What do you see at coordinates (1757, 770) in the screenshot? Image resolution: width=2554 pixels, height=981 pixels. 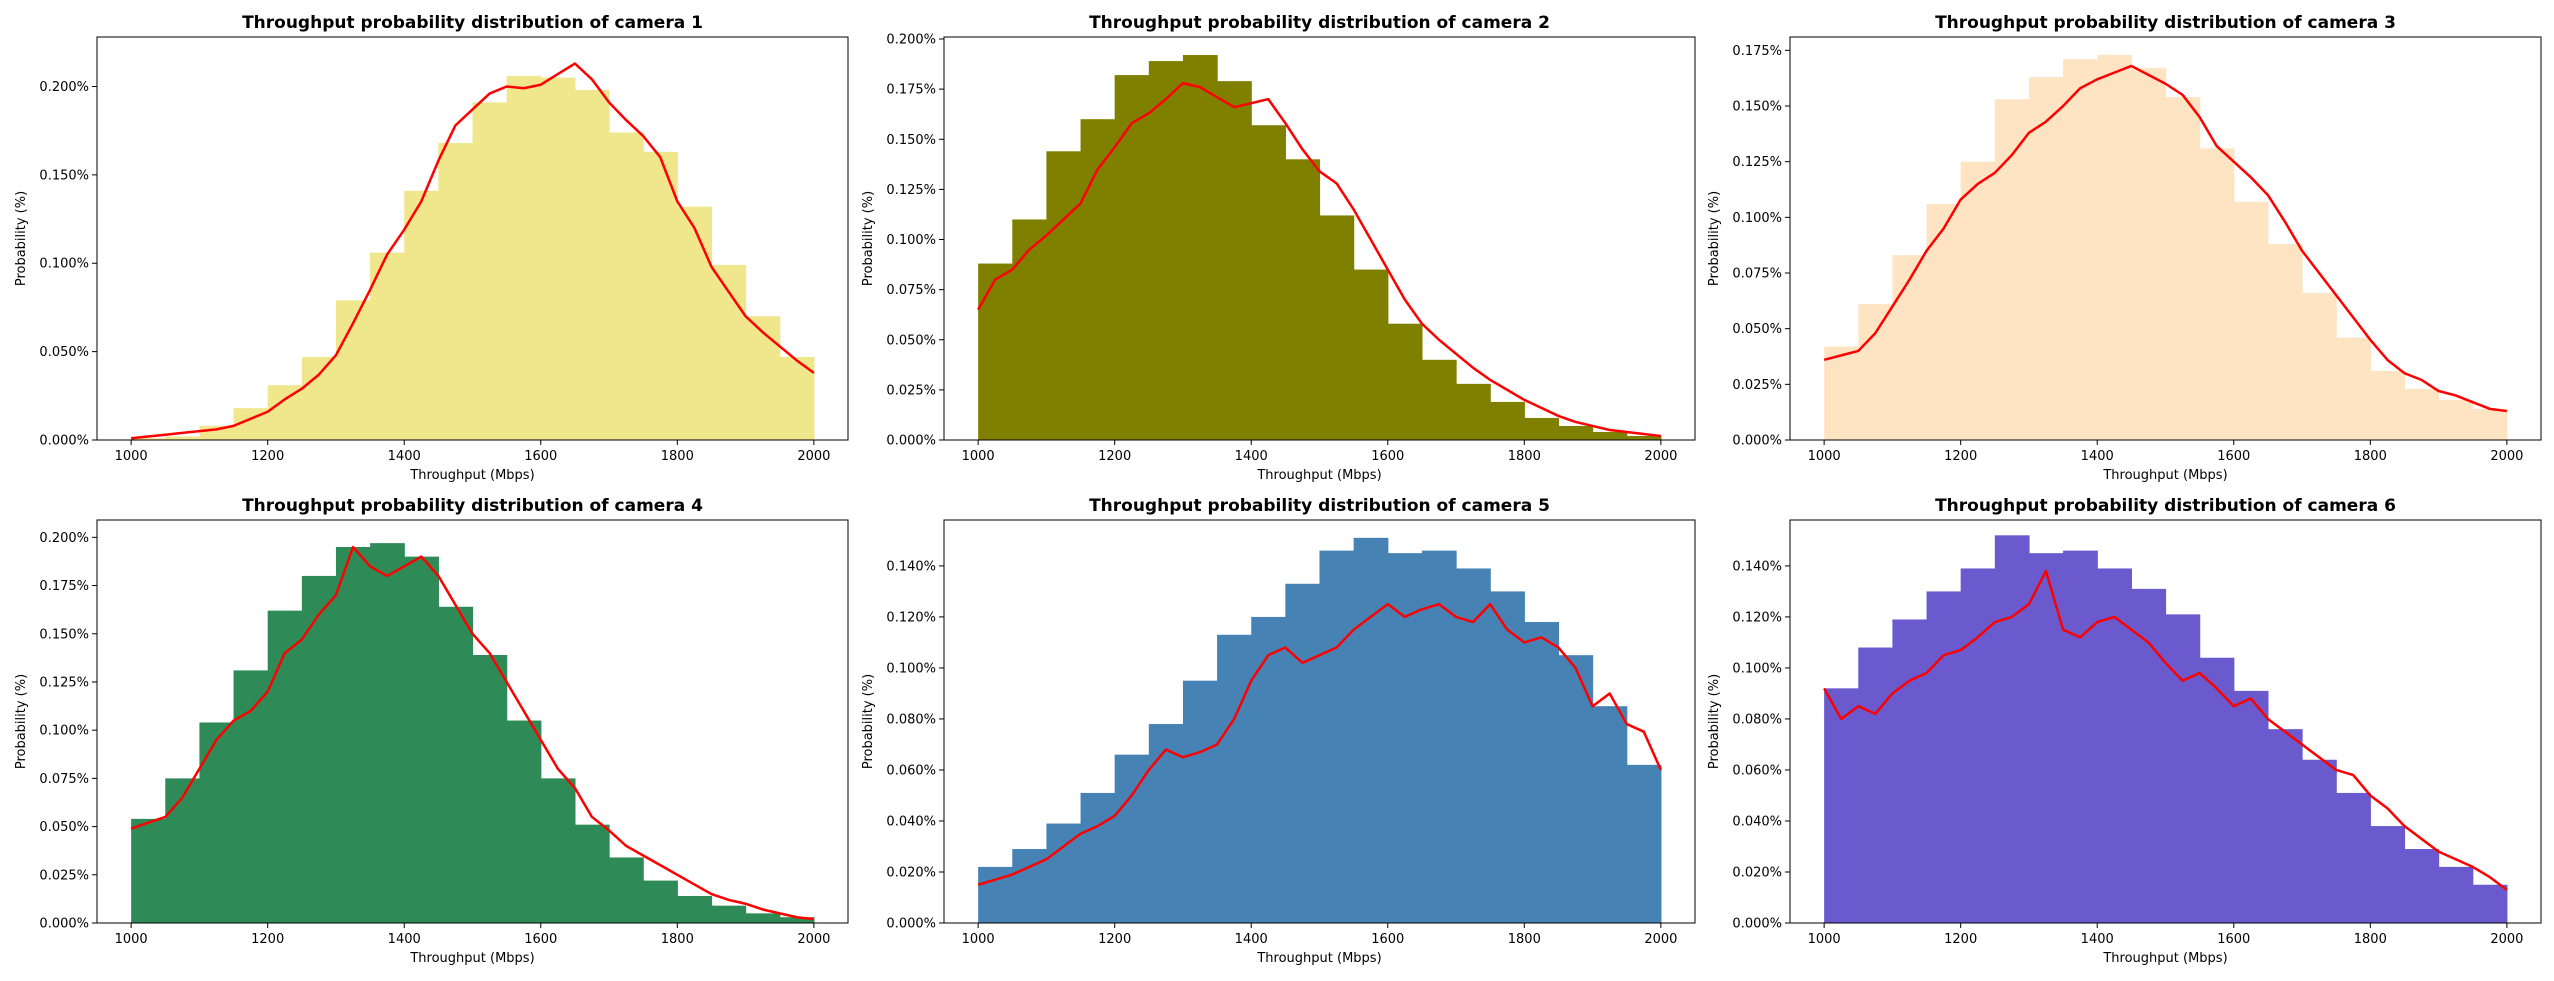 I see `y-tick-label: 0.060%` at bounding box center [1757, 770].